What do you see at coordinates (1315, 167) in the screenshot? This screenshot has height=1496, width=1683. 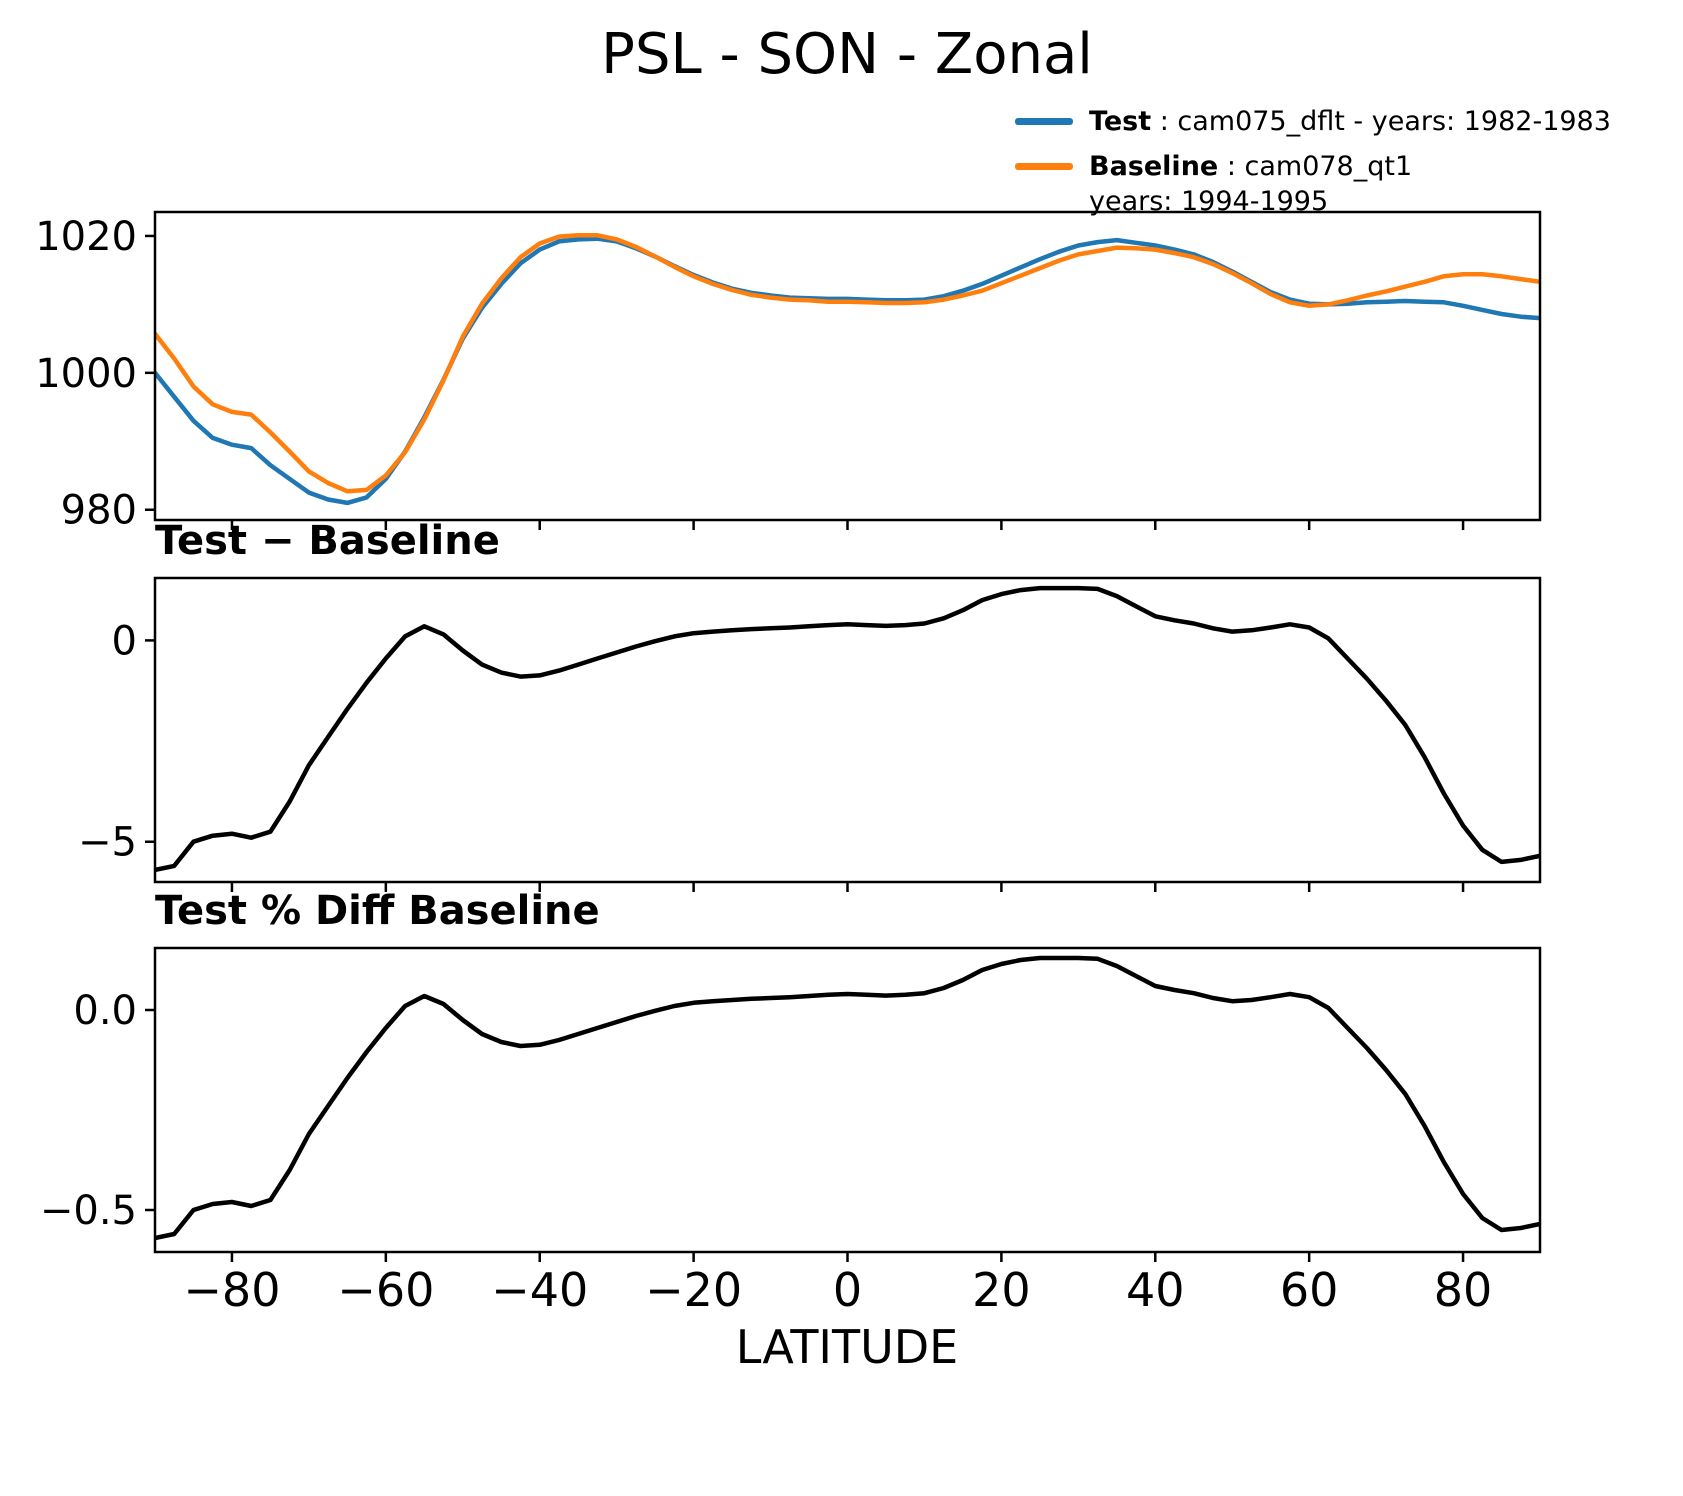 I see `legend-baseline-desc: : cam078_qt1` at bounding box center [1315, 167].